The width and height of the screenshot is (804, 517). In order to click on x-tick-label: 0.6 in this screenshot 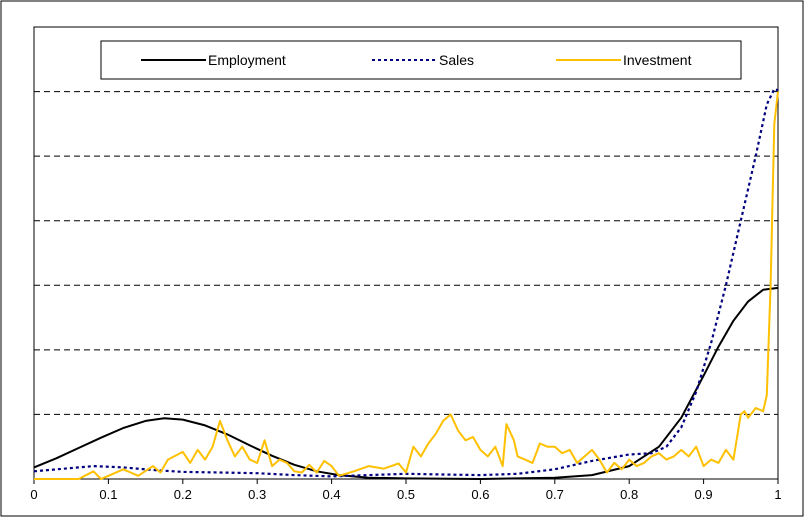, I will do `click(480, 494)`.